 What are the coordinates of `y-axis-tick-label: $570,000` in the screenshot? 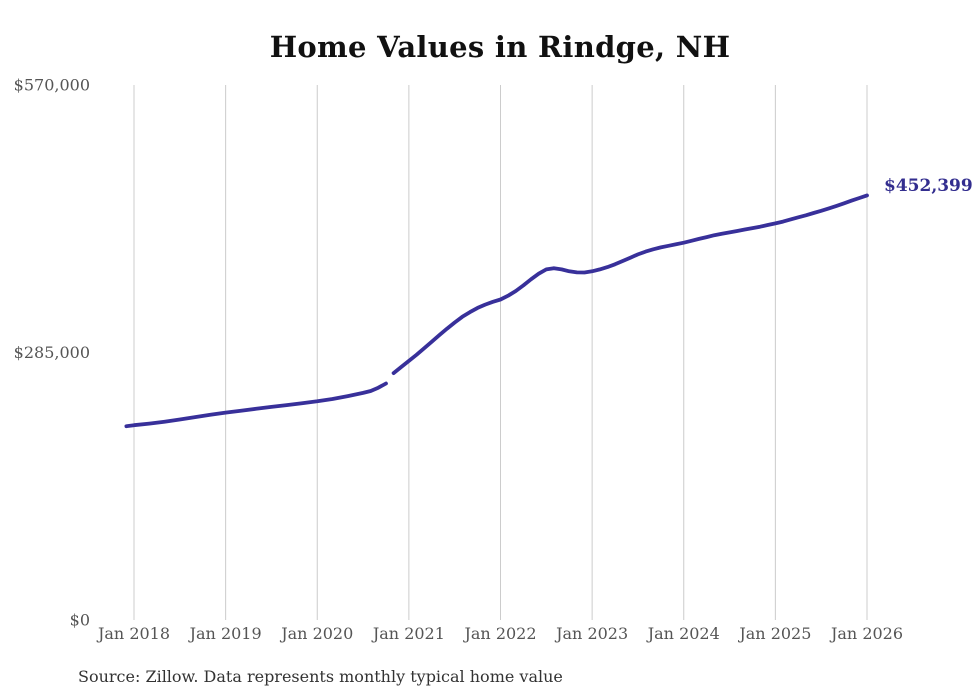 It's located at (52, 85).